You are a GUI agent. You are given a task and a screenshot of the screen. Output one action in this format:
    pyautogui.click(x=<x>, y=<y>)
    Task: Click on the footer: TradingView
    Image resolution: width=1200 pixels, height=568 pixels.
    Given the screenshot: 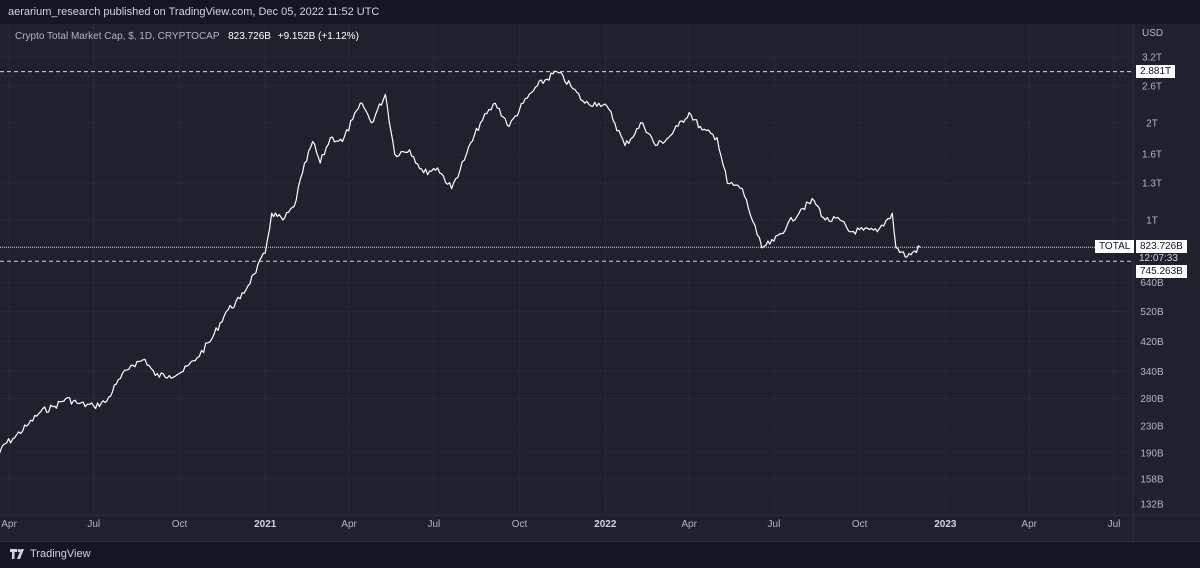 What is the action you would take?
    pyautogui.click(x=600, y=554)
    